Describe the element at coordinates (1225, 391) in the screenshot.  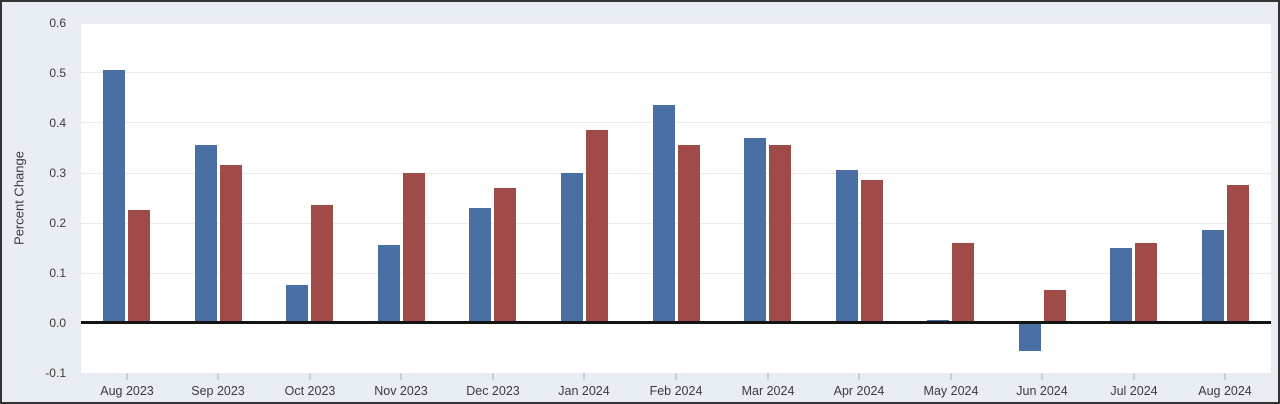
I see `x-label-aug-2024: Aug 2024` at that location.